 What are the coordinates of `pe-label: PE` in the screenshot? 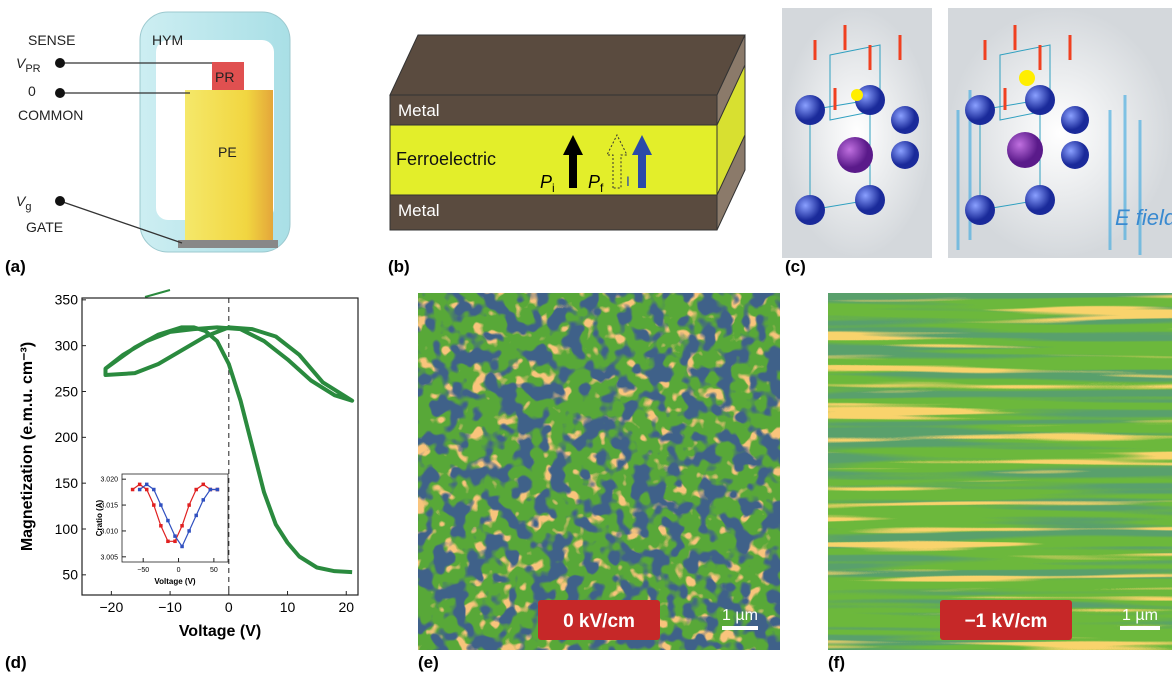 It's located at (227, 152).